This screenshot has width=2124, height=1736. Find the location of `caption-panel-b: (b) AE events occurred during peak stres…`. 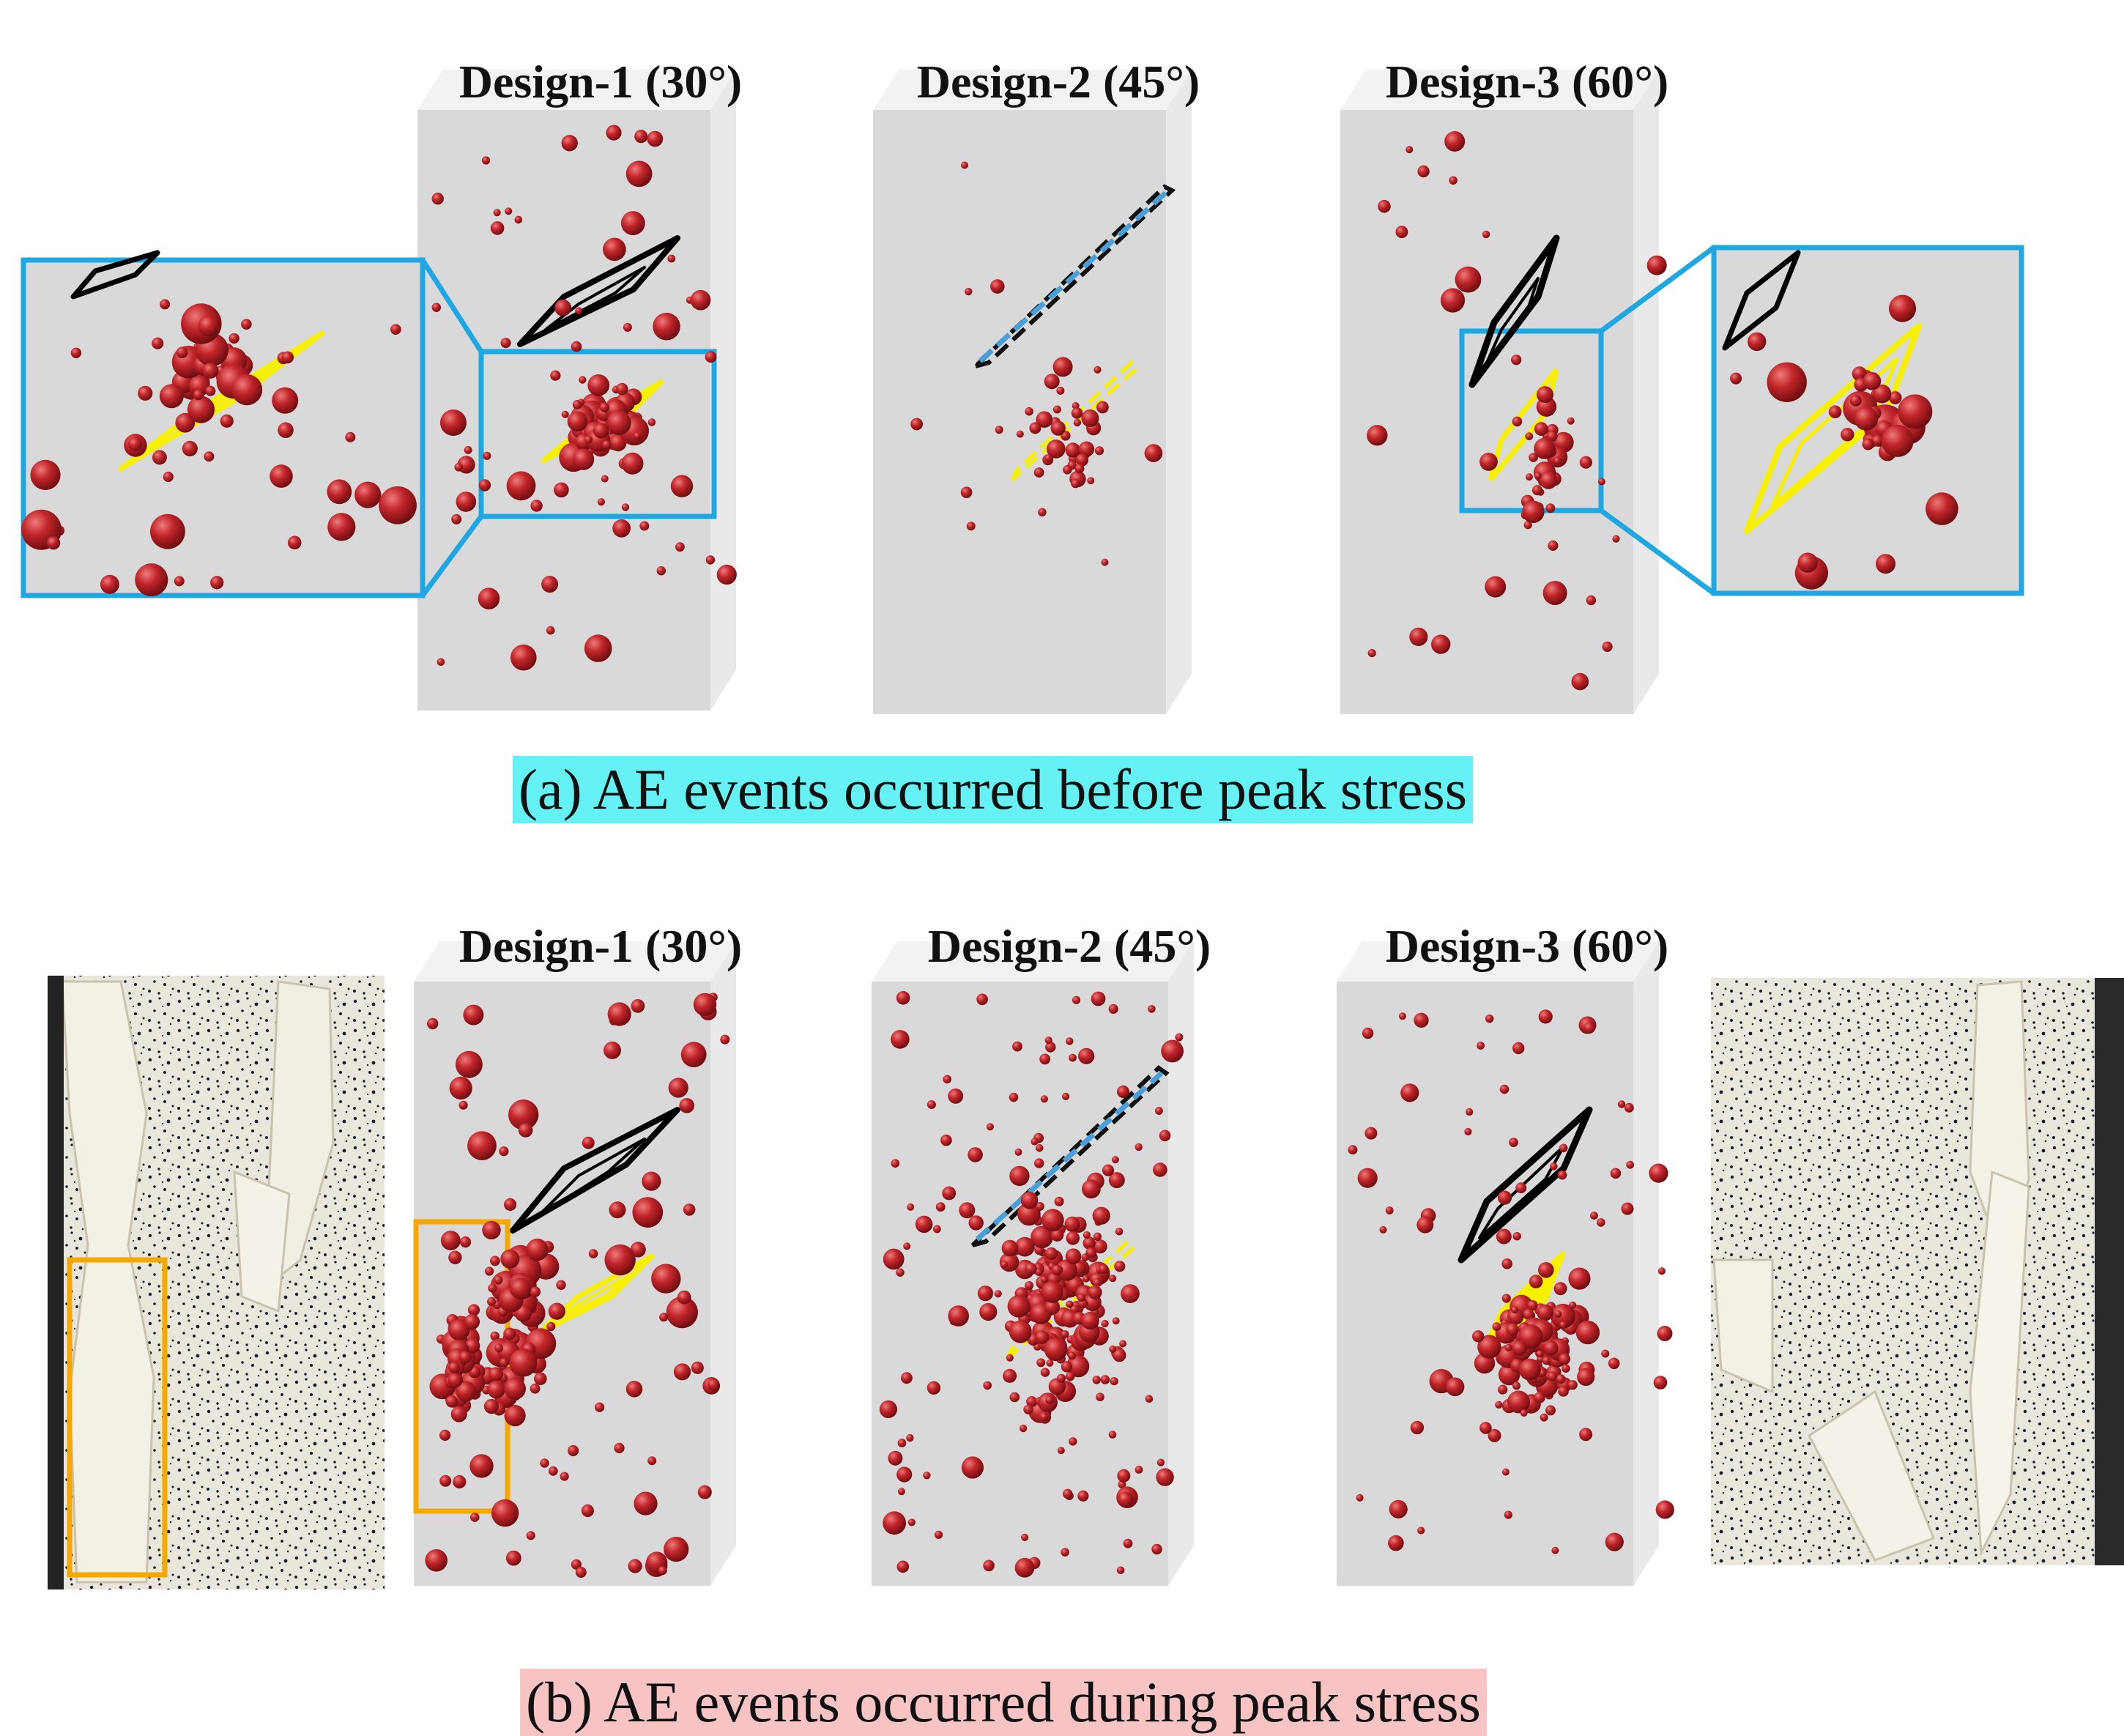

caption-panel-b: (b) AE events occurred during peak stres… is located at coordinates (1003, 1702).